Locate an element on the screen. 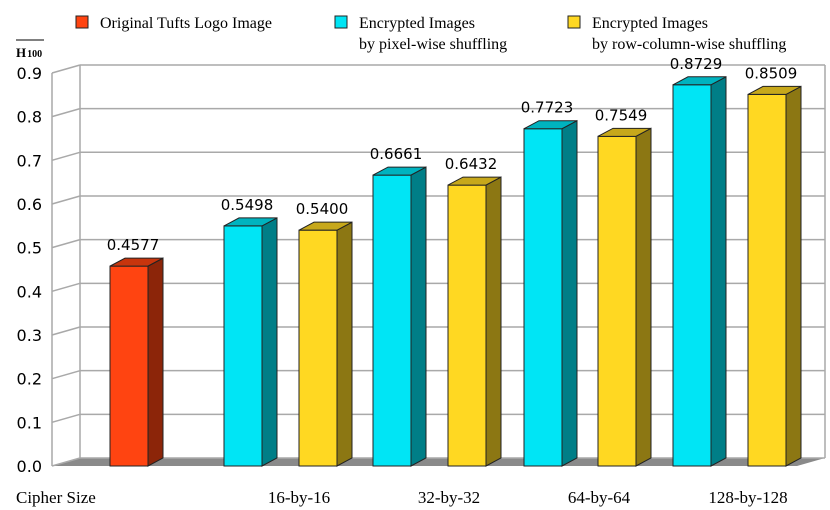 The image size is (830, 510). x-axis-label: Cipher Size is located at coordinates (56, 497).